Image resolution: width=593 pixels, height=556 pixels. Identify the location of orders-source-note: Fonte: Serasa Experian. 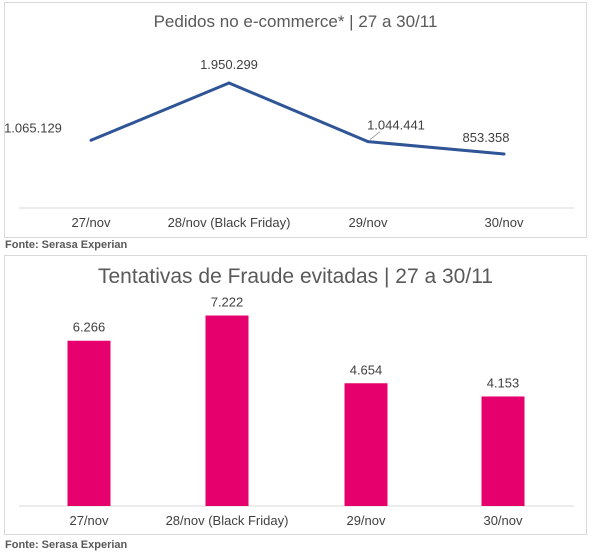
(66, 245).